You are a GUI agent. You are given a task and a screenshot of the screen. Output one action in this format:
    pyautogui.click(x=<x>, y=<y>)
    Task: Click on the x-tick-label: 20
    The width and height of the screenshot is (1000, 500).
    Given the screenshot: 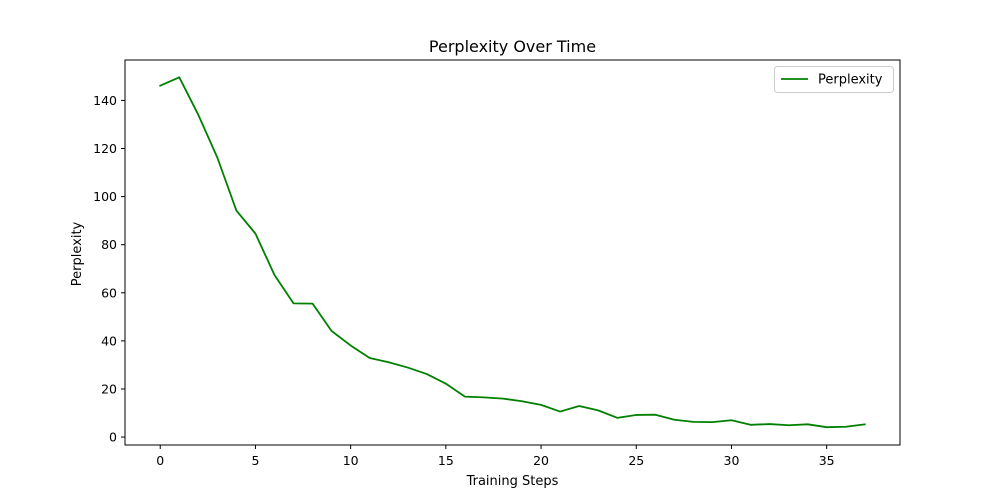 What is the action you would take?
    pyautogui.click(x=541, y=460)
    